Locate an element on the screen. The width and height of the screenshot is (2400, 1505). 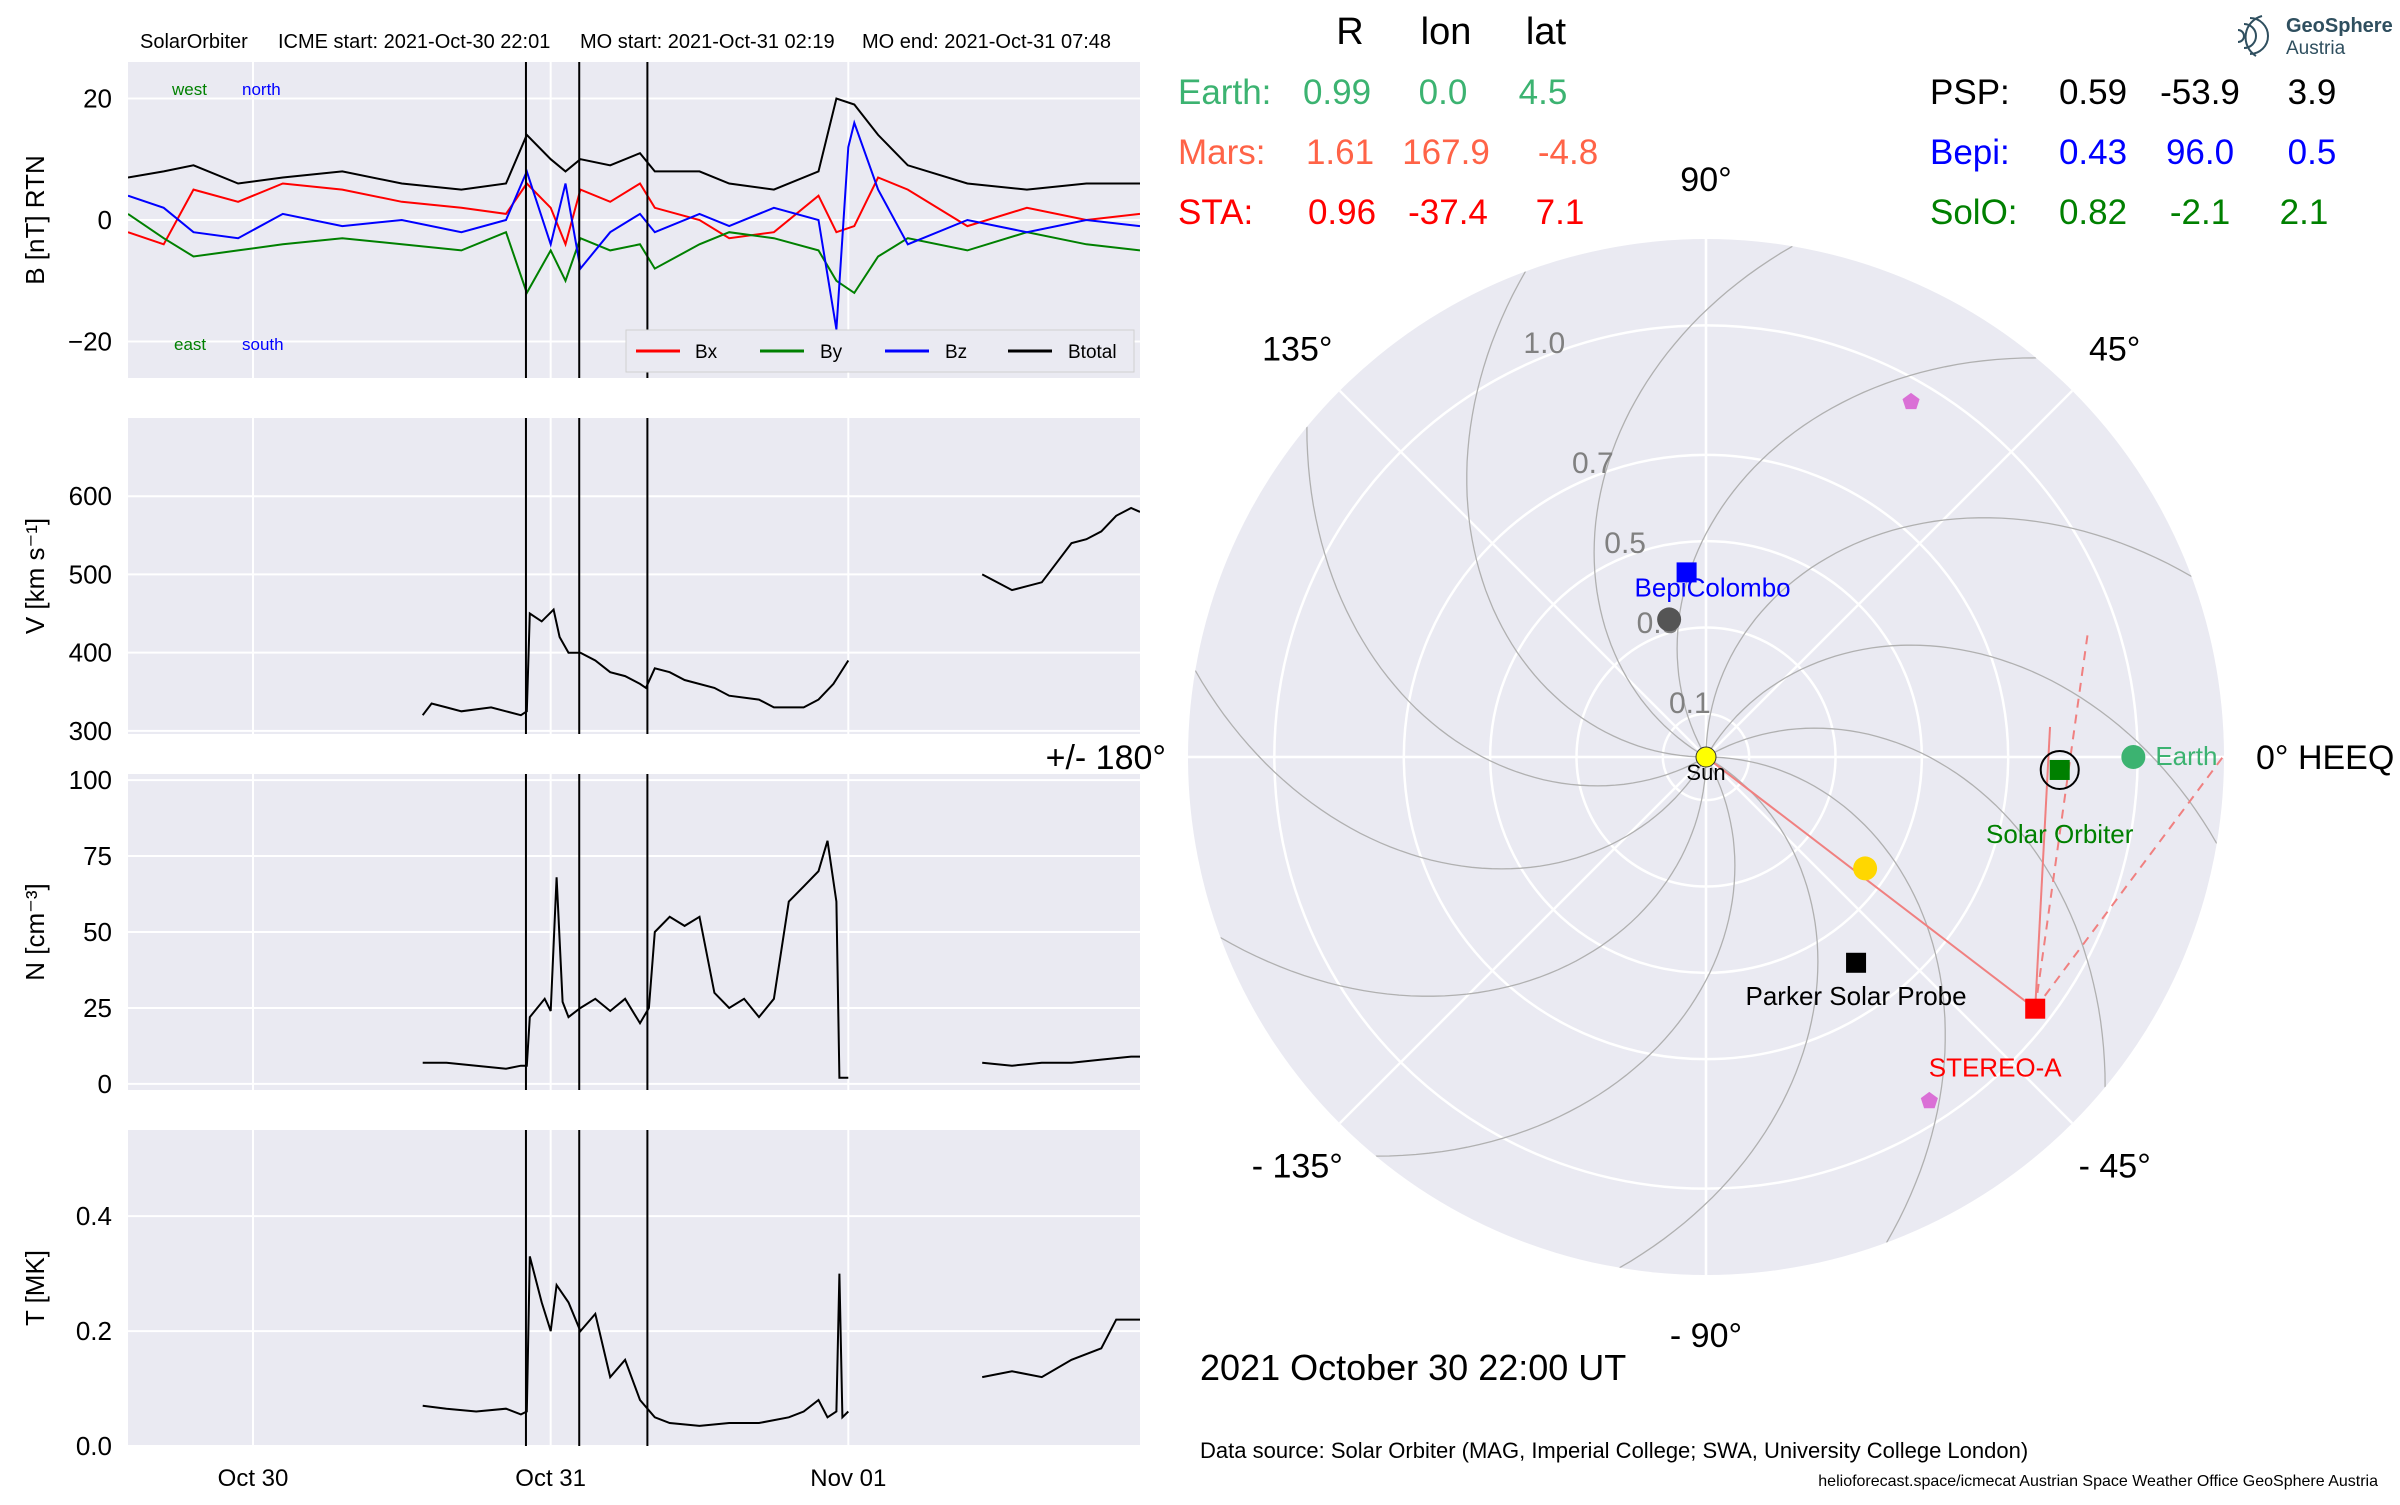
density-plot: 0 25 50 75 100 N [cm⁻³] is located at coordinates (580, 932).